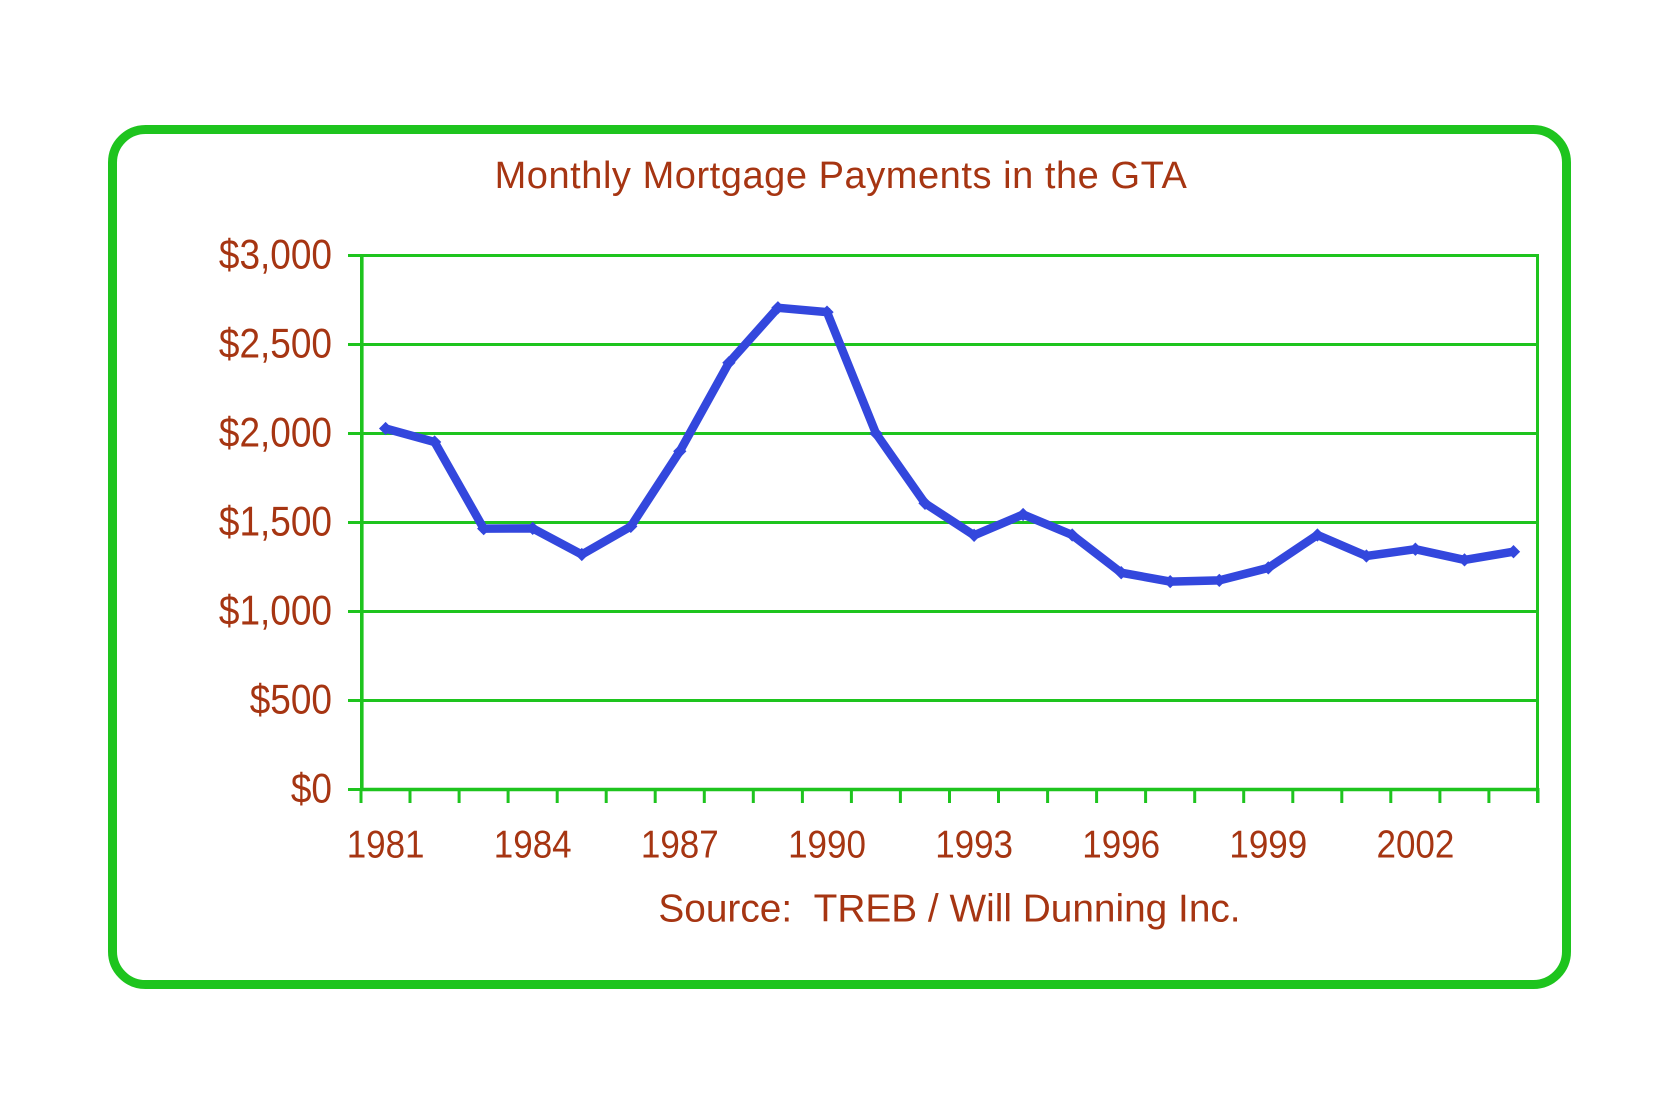 This screenshot has height=1116, width=1676. What do you see at coordinates (275, 611) in the screenshot?
I see `svg-text: $1,000` at bounding box center [275, 611].